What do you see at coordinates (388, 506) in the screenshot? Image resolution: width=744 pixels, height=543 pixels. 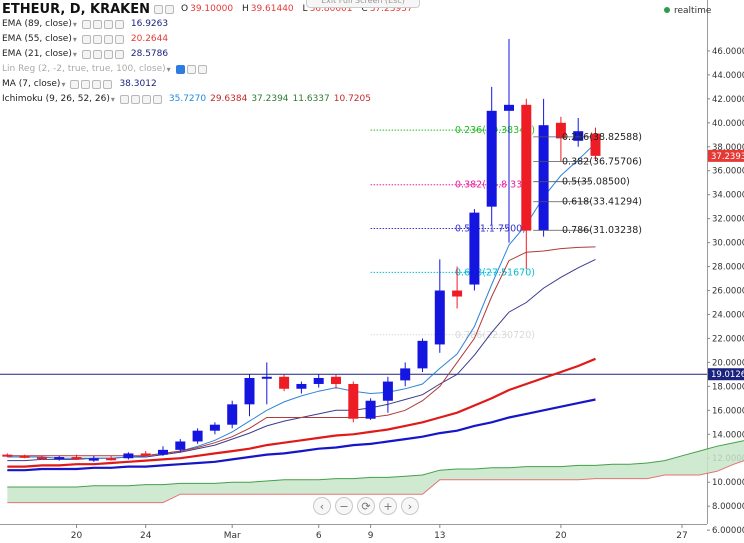 I see `zoom-in-button: +` at bounding box center [388, 506].